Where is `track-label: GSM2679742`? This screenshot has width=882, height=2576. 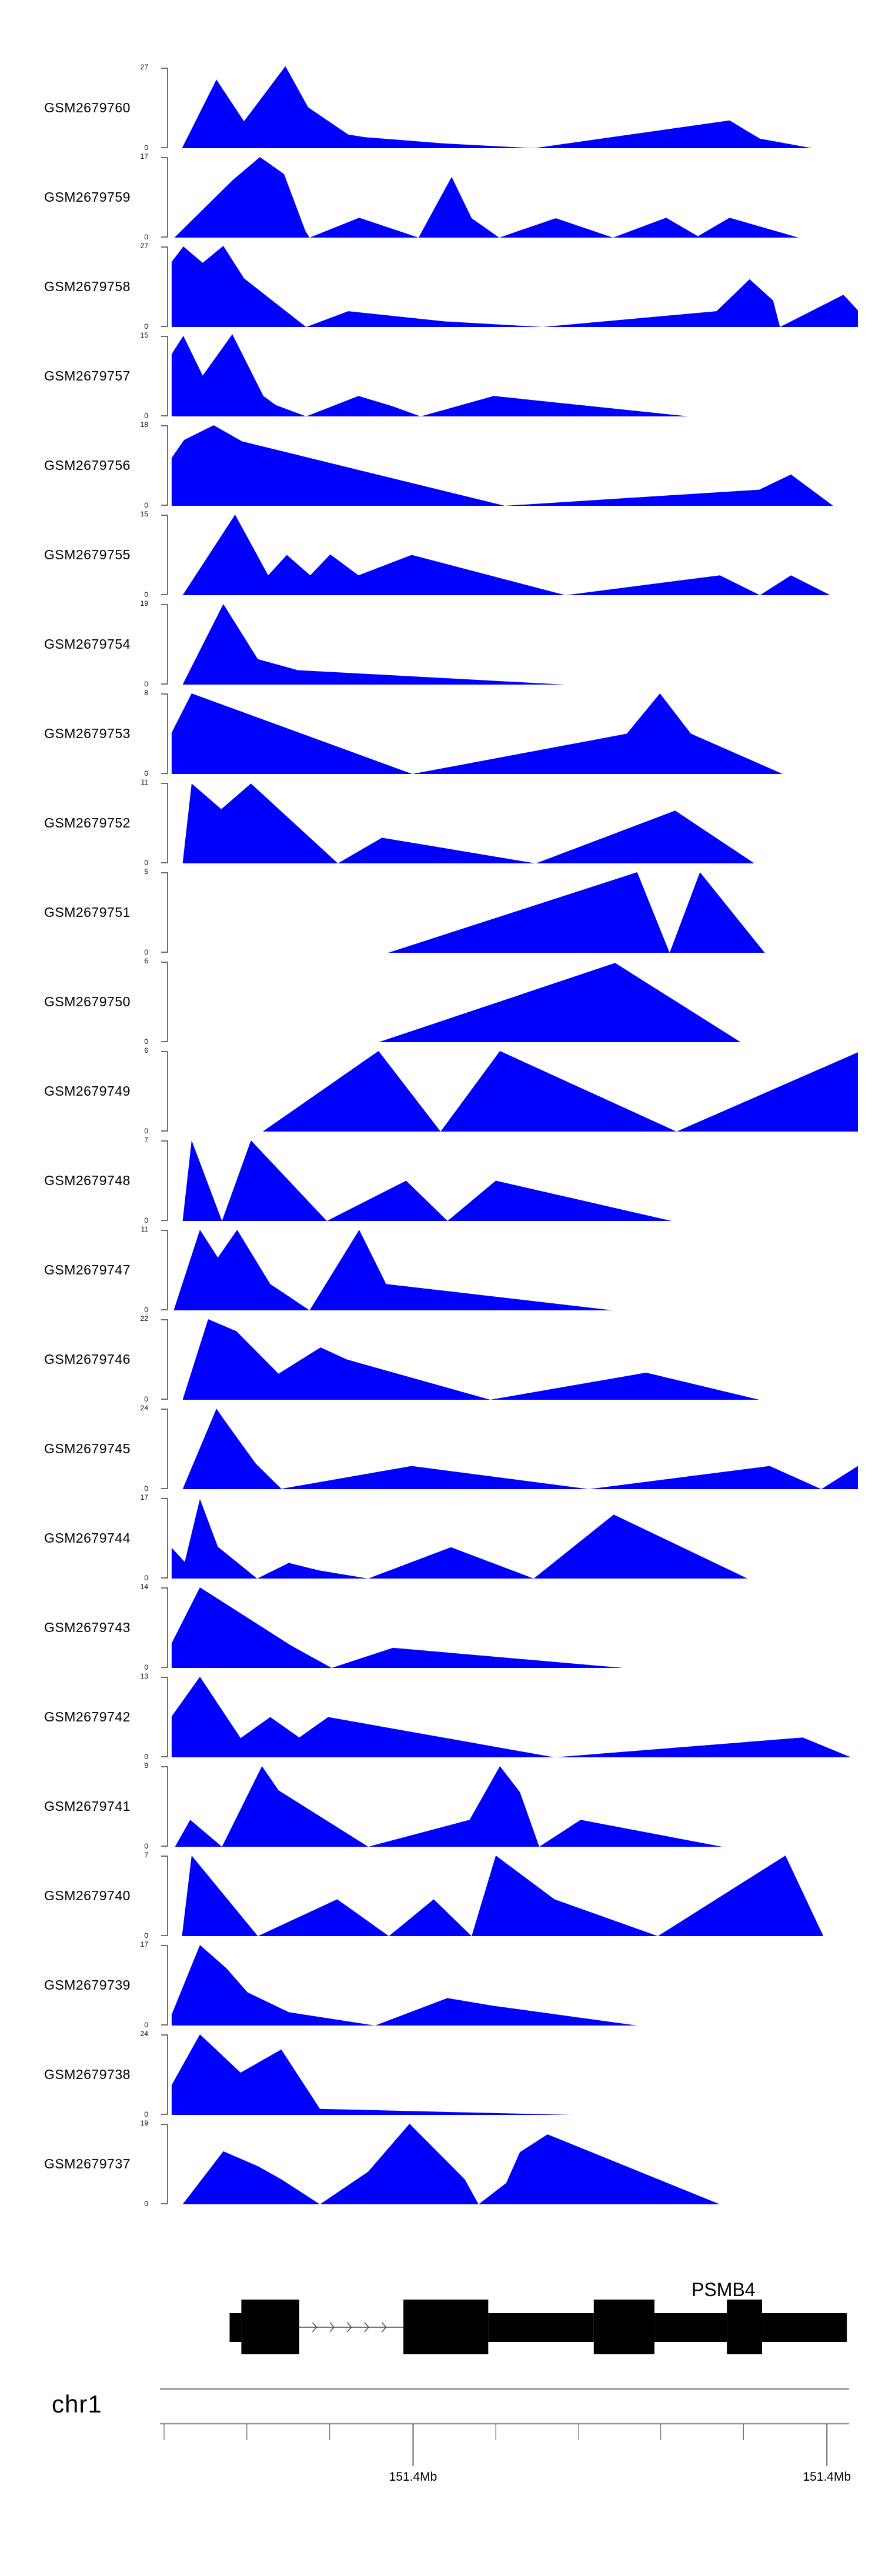
track-label: GSM2679742 is located at coordinates (87, 1716).